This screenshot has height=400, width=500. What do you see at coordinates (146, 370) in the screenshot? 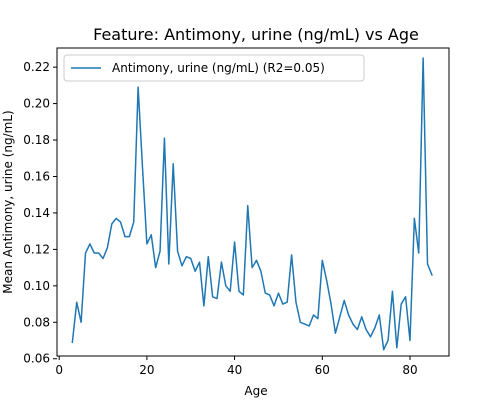
I see `x-tick-label: 20` at bounding box center [146, 370].